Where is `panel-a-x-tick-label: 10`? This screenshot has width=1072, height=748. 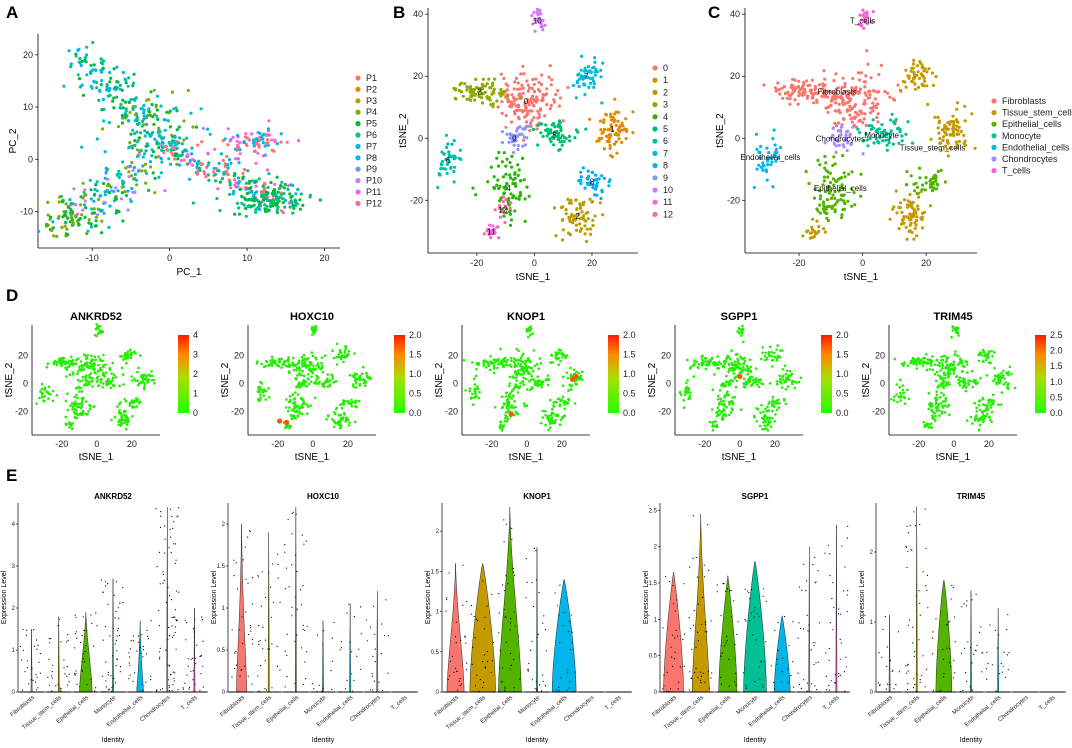
panel-a-x-tick-label: 10 is located at coordinates (247, 258).